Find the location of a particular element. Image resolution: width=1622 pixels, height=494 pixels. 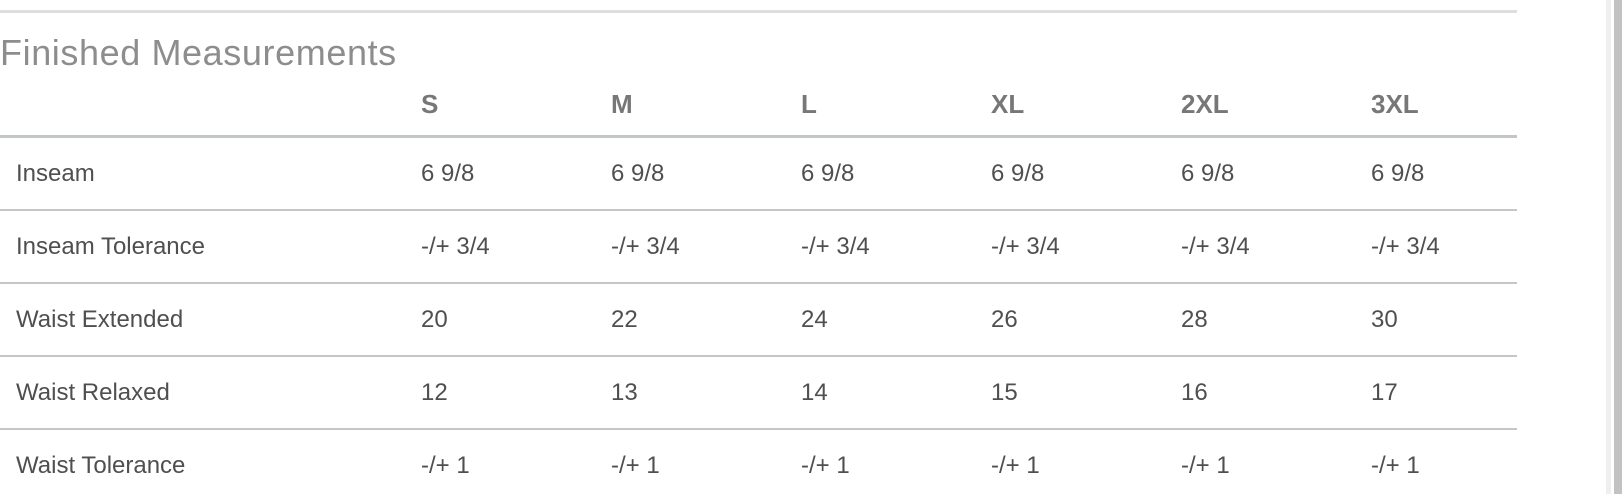

measurement-value: 28 is located at coordinates (1276, 320).